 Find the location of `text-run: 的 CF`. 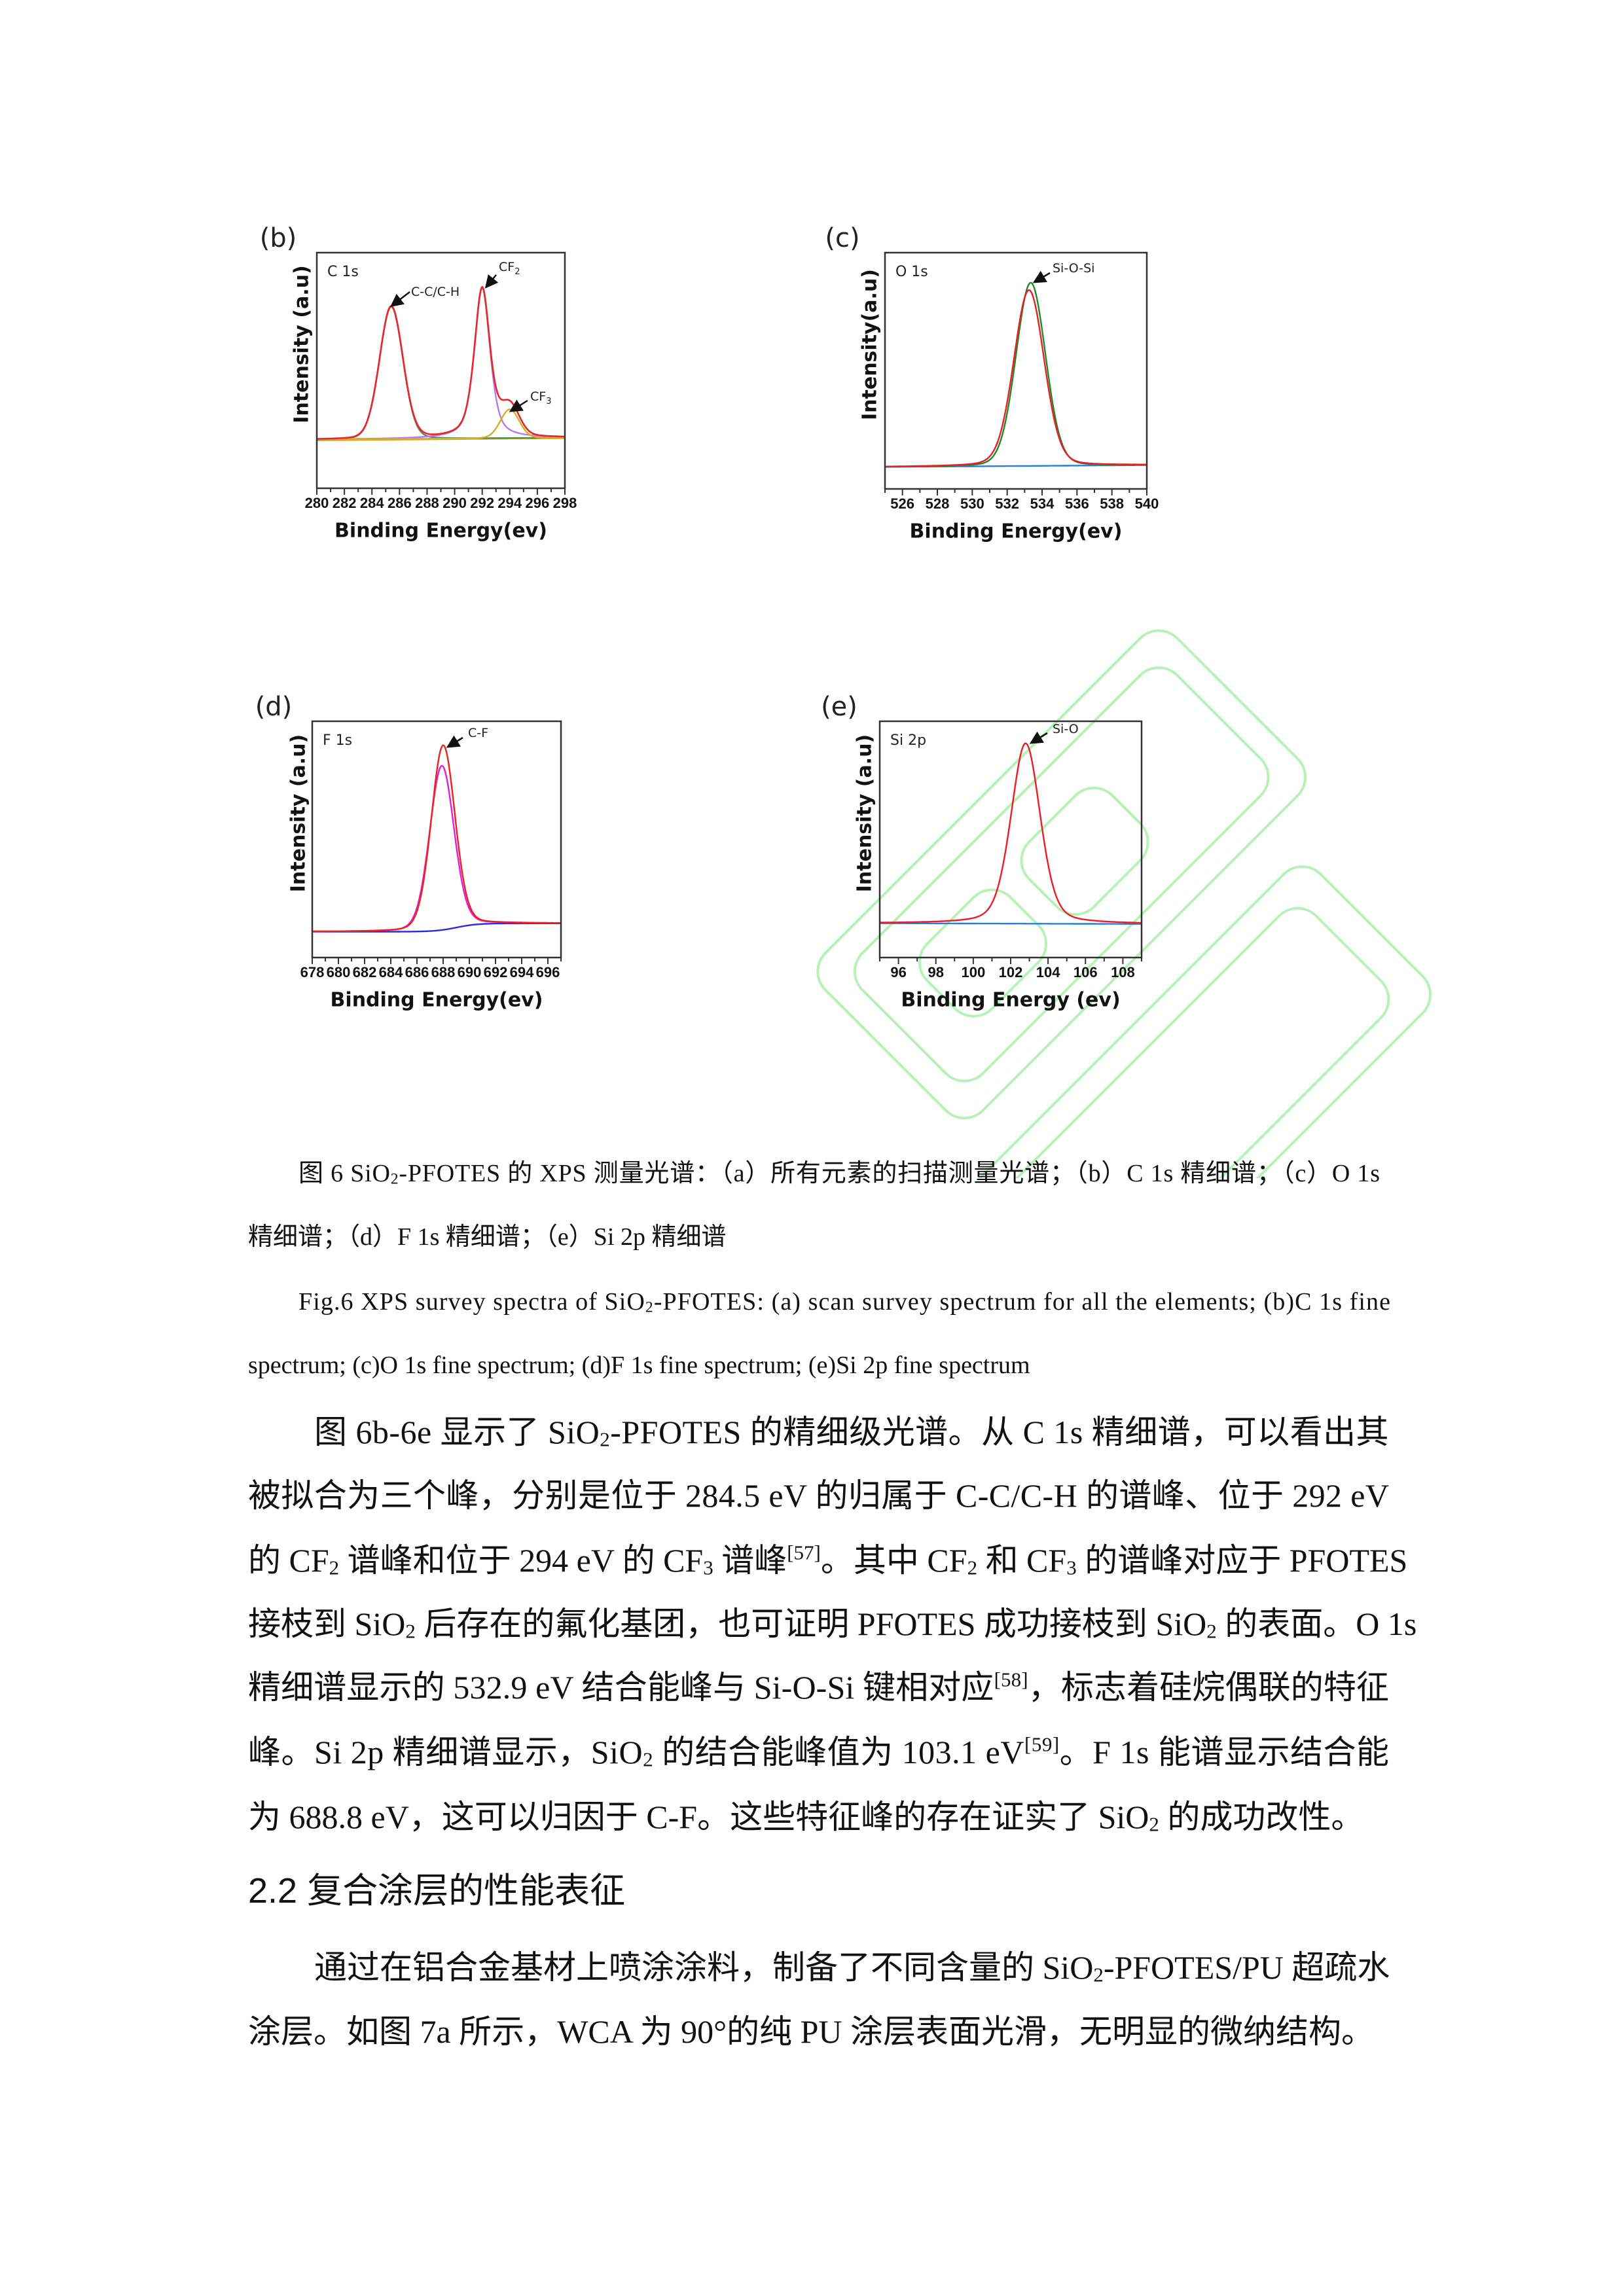

text-run: 的 CF is located at coordinates (288, 1560).